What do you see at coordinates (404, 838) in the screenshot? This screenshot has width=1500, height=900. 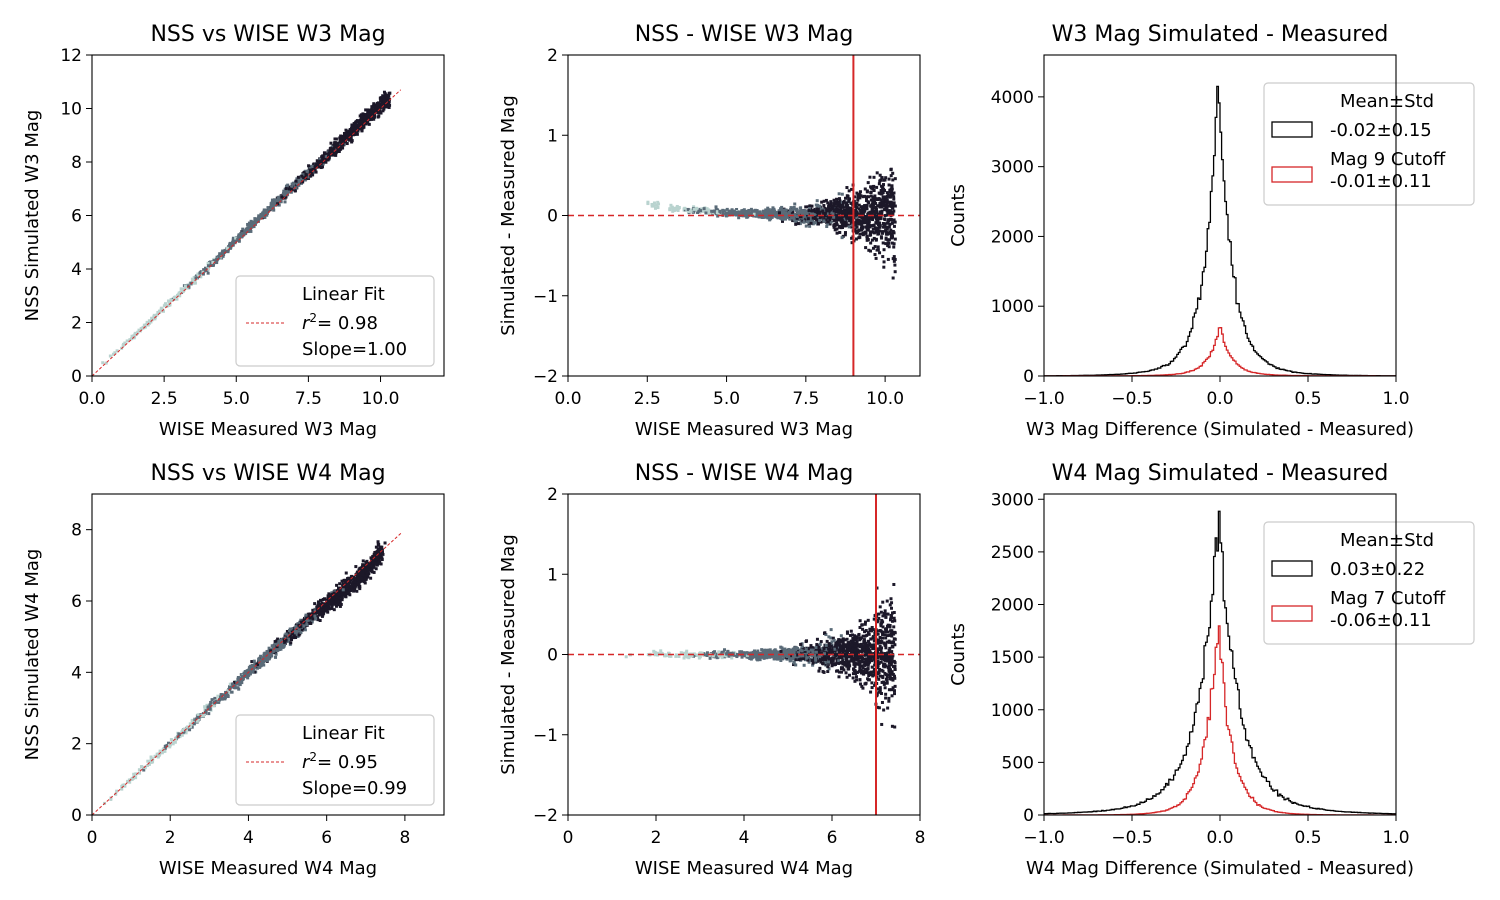 I see `x-tick-label: 8` at bounding box center [404, 838].